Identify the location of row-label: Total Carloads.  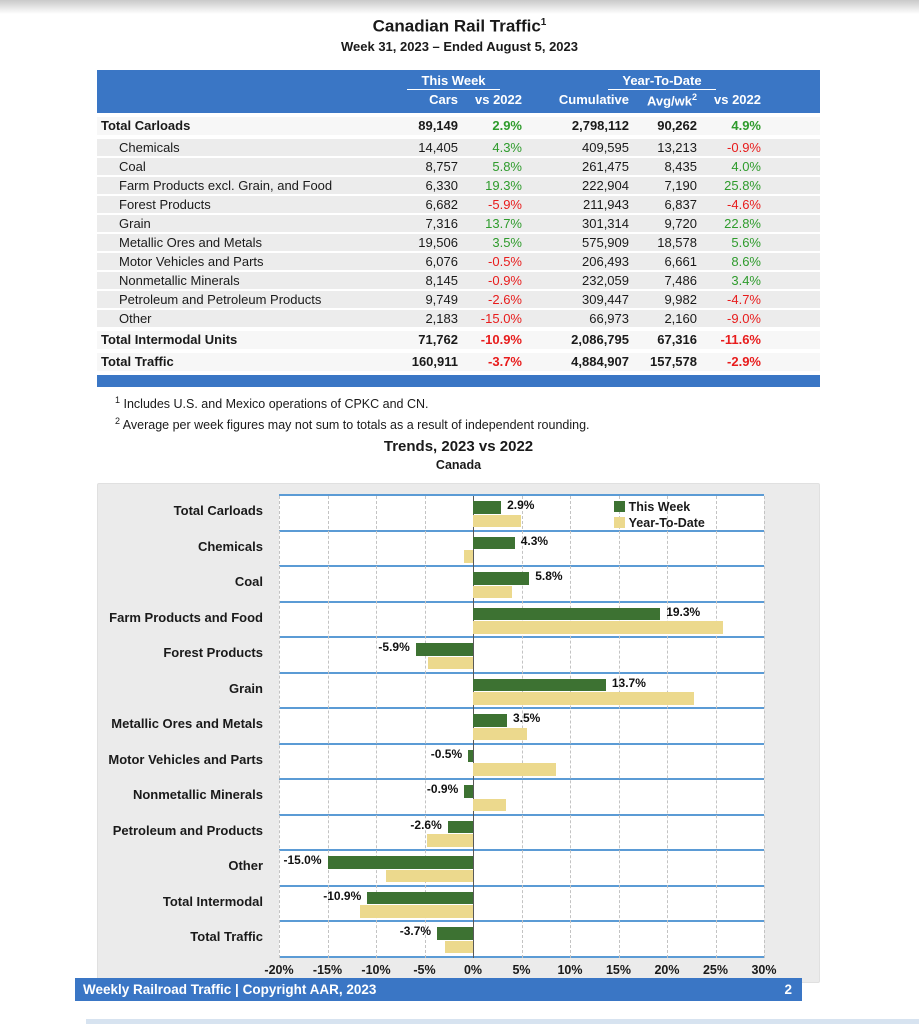
(146, 125).